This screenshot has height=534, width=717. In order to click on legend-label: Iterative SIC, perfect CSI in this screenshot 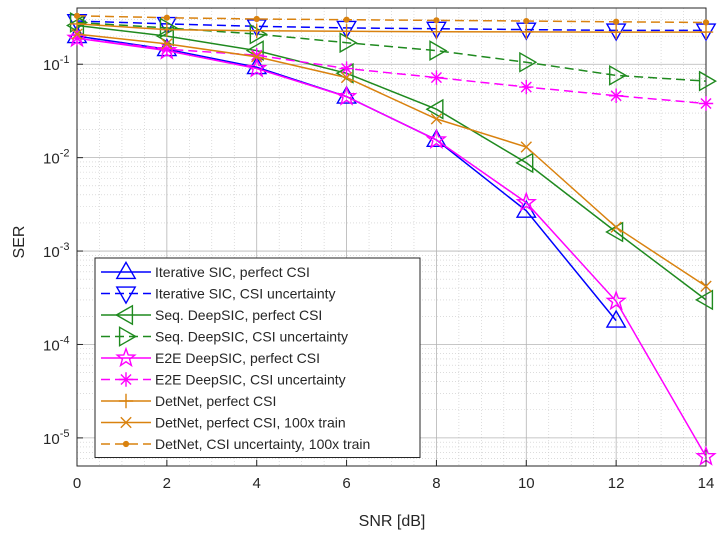, I will do `click(232, 272)`.